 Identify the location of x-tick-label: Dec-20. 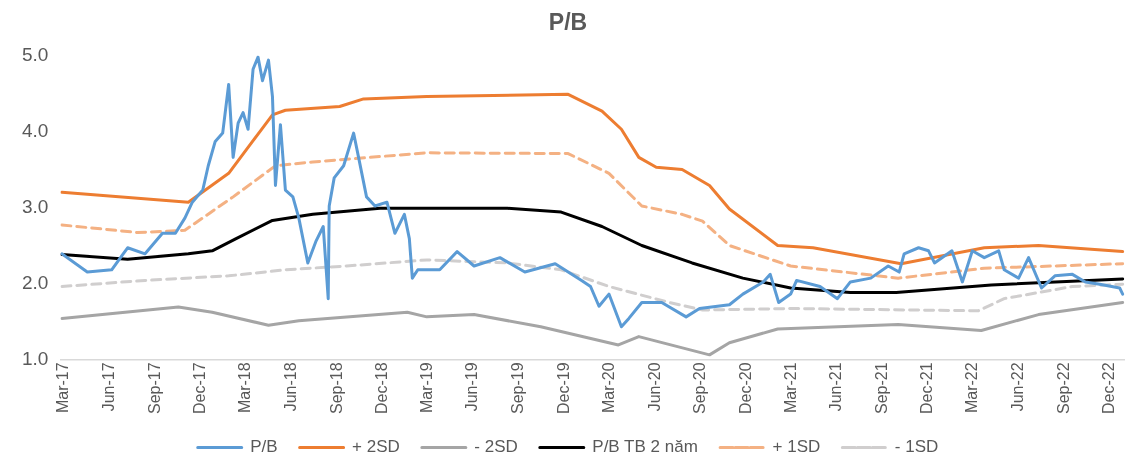
(745, 388).